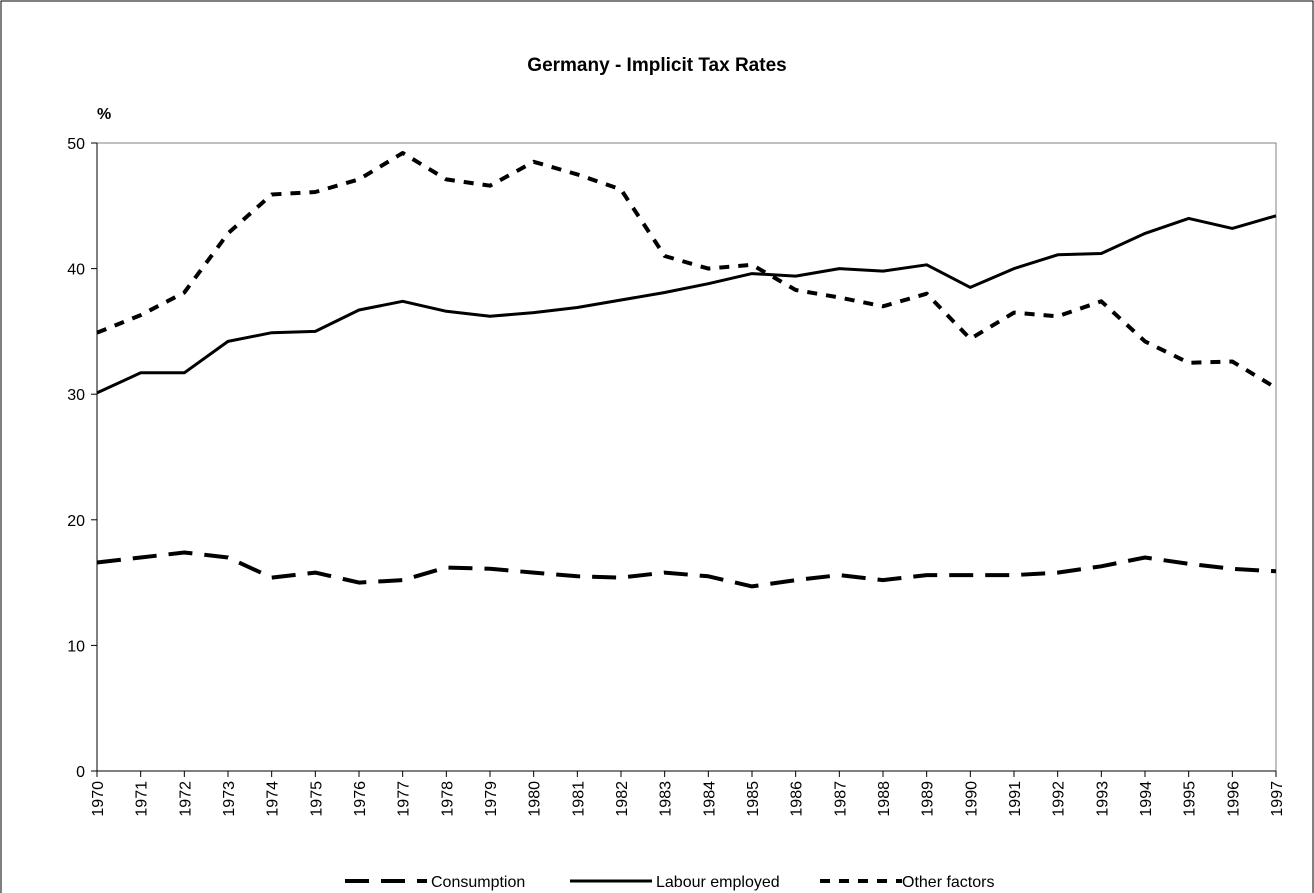 Image resolution: width=1314 pixels, height=893 pixels. I want to click on x-tick-label: 1980, so click(535, 799).